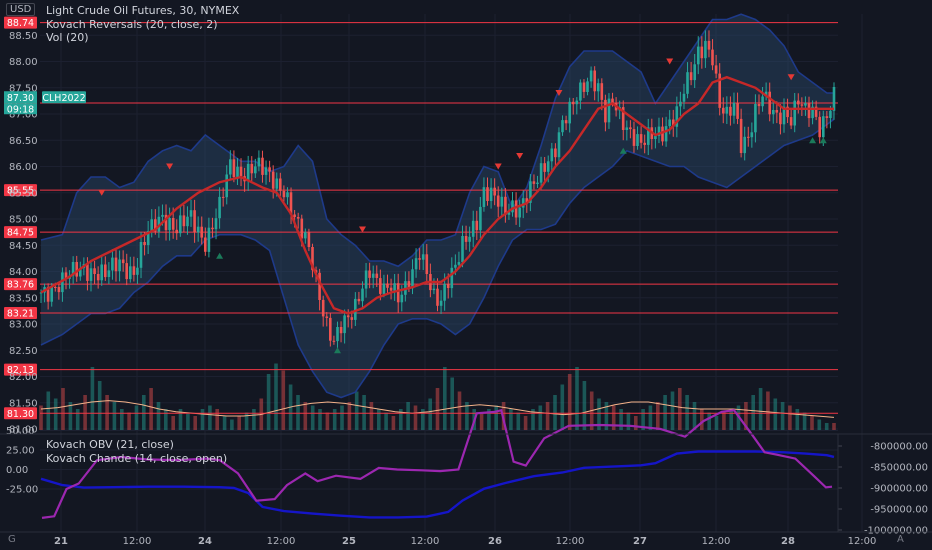 The image size is (932, 550). Describe the element at coordinates (12, 539) in the screenshot. I see `gear-icon: G` at that location.